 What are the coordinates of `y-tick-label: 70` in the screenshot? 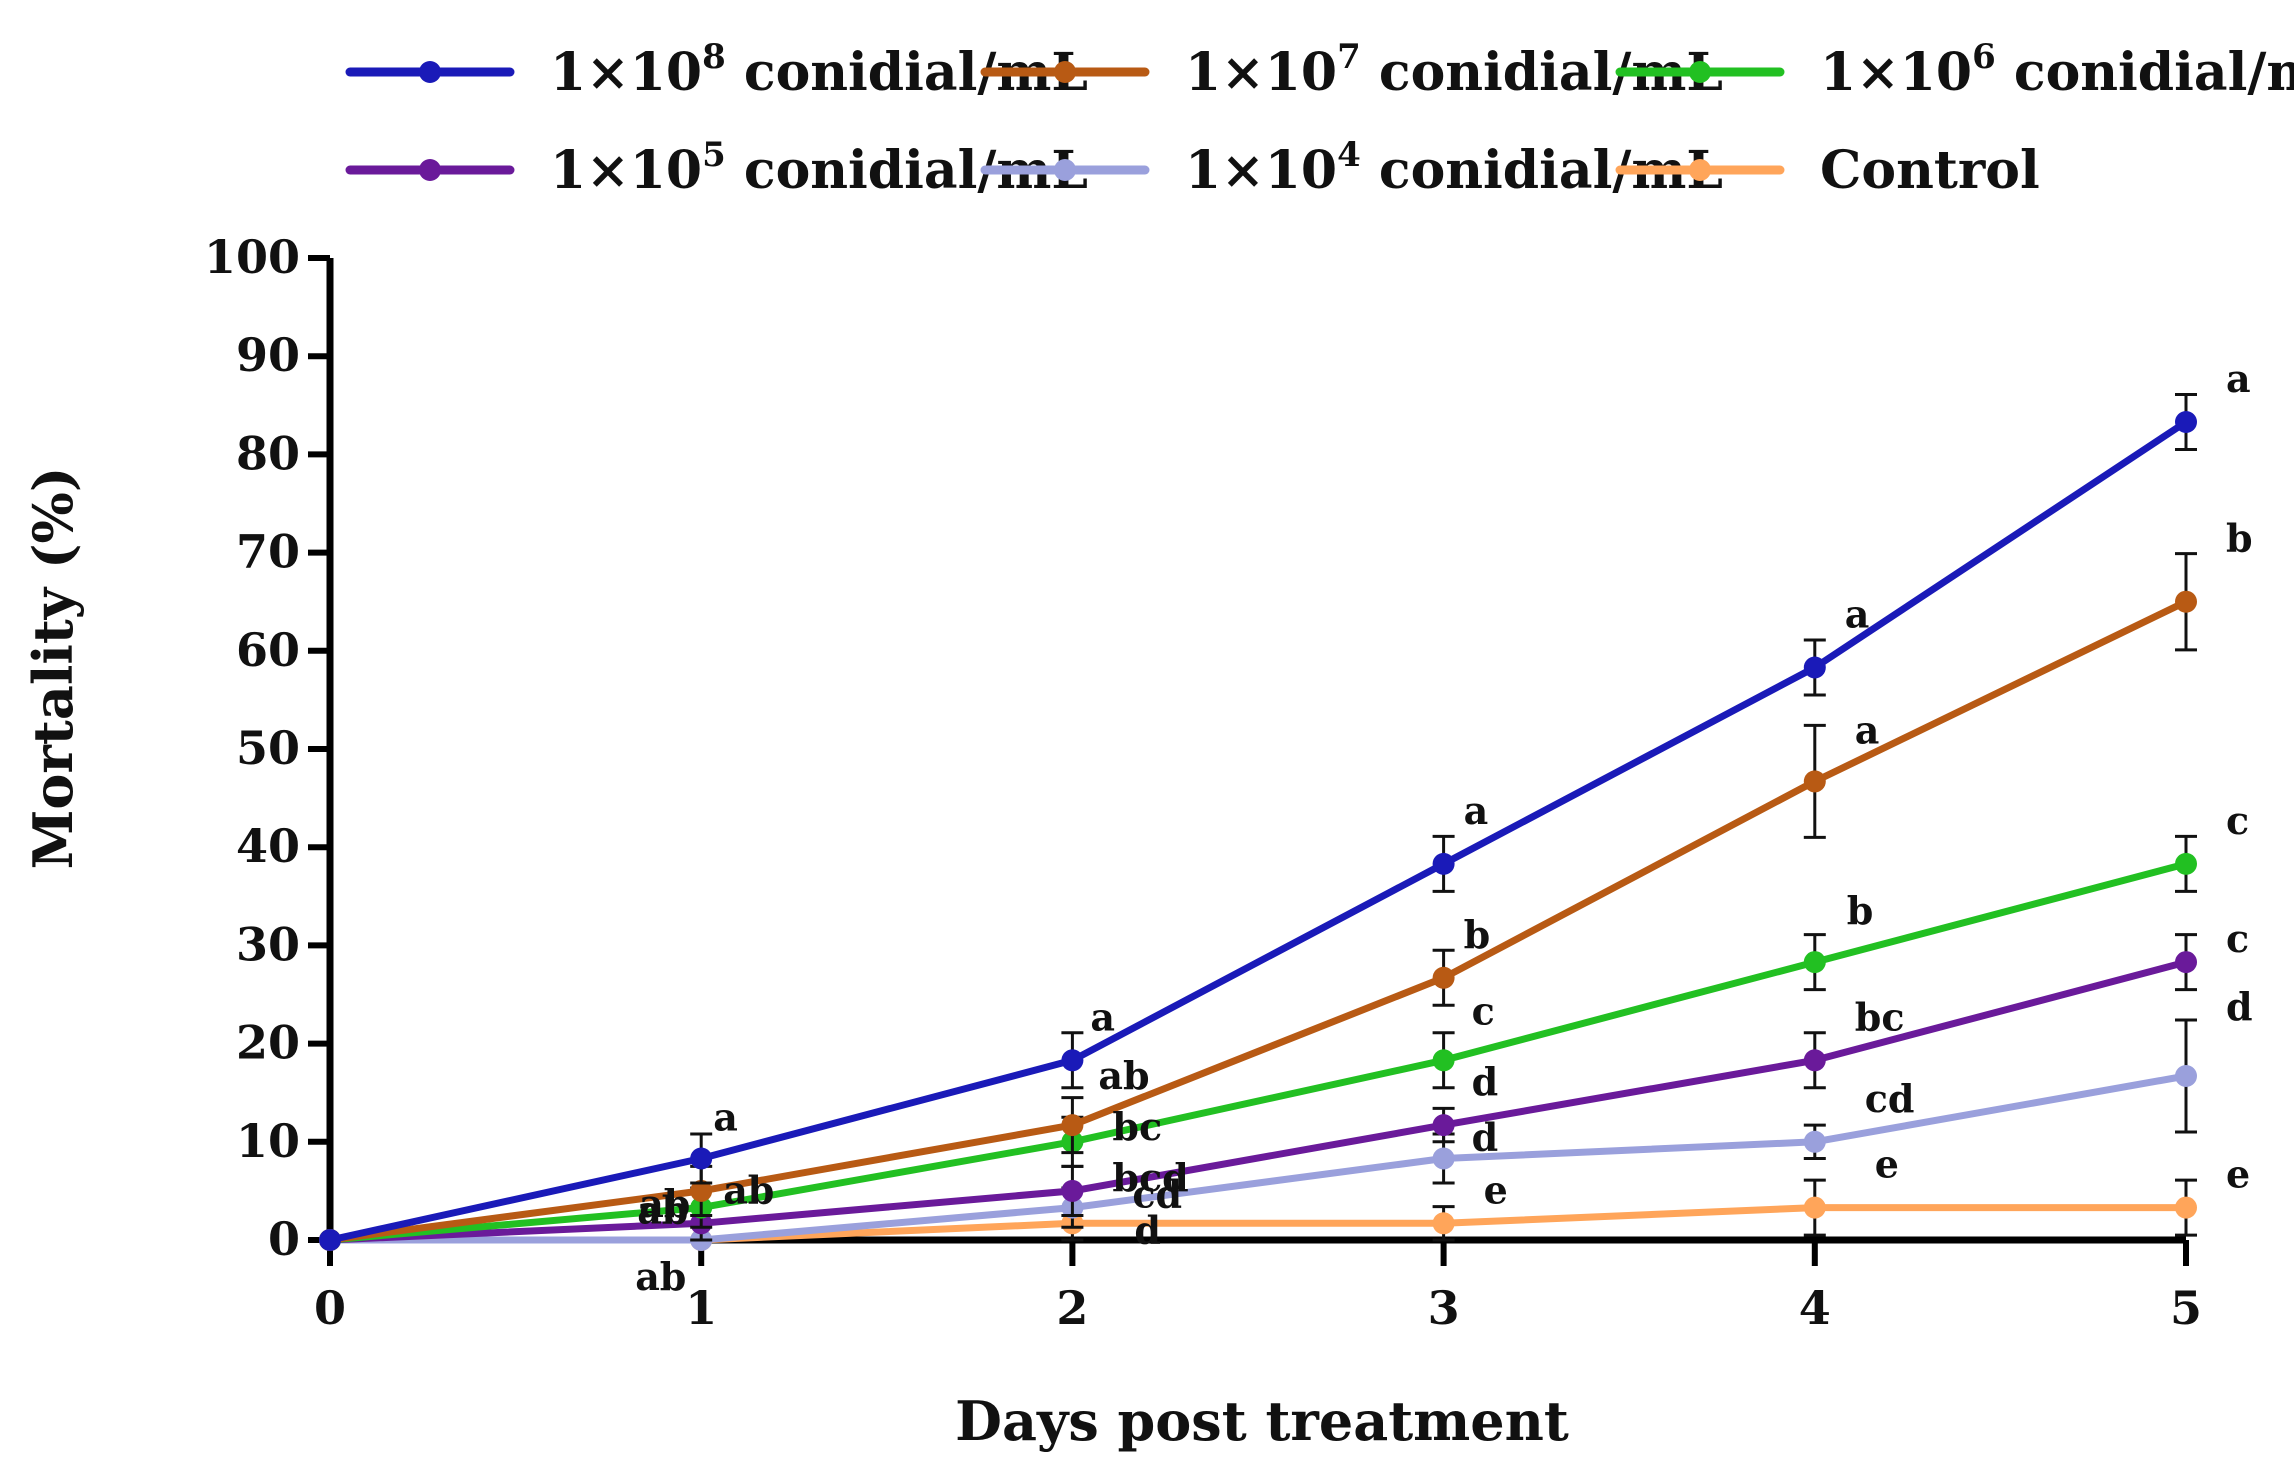 It's located at (268, 552).